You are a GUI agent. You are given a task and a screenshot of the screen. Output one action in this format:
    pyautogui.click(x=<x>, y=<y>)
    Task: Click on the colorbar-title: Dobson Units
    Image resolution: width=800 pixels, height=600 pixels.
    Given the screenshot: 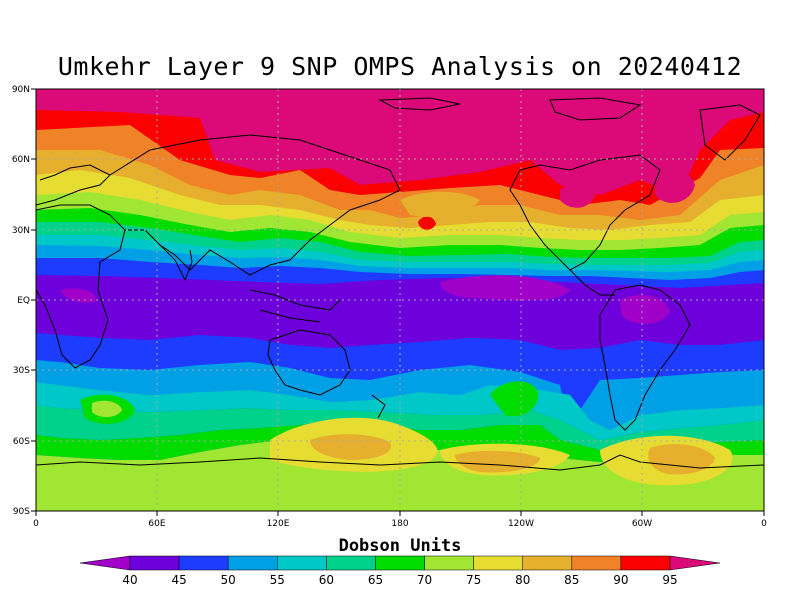 What is the action you would take?
    pyautogui.click(x=400, y=546)
    